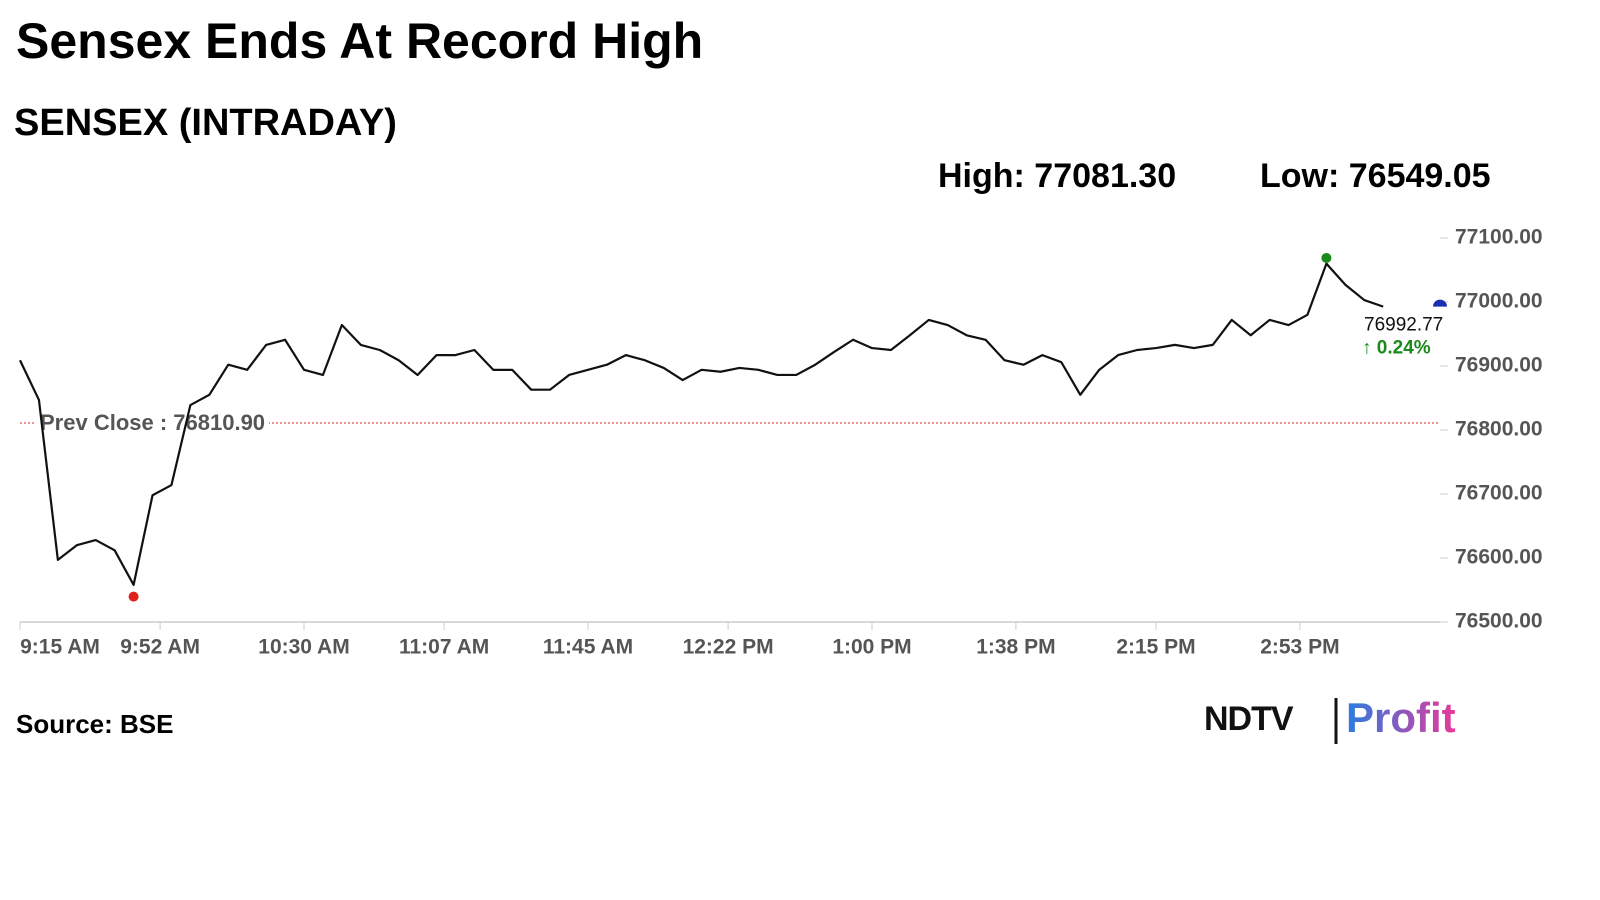  What do you see at coordinates (588, 647) in the screenshot?
I see `x-tick-label: 11:45 AM` at bounding box center [588, 647].